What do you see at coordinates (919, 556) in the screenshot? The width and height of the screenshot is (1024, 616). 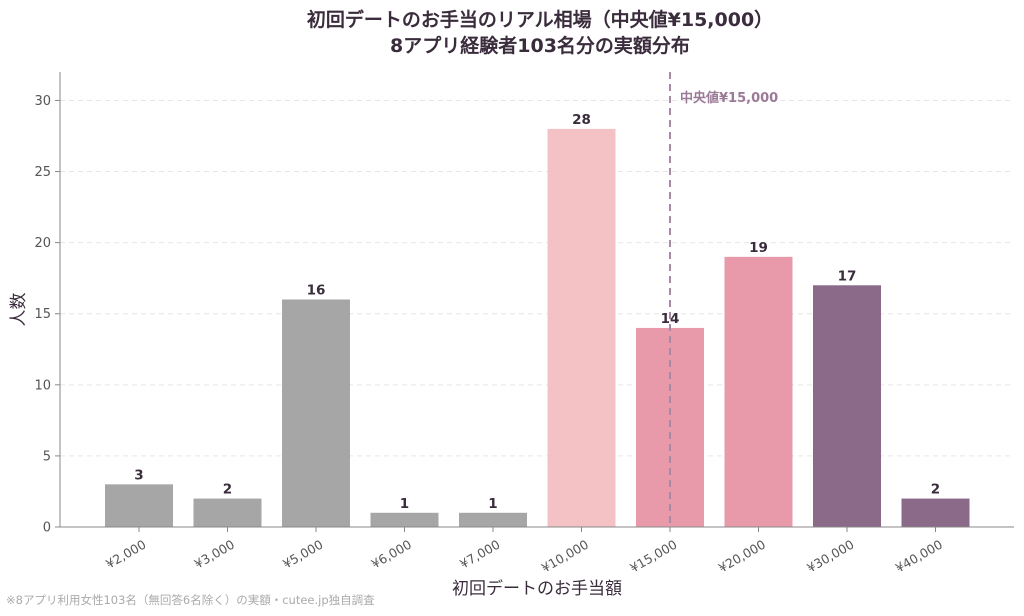 I see `x-tick-label: ¥40,000` at bounding box center [919, 556].